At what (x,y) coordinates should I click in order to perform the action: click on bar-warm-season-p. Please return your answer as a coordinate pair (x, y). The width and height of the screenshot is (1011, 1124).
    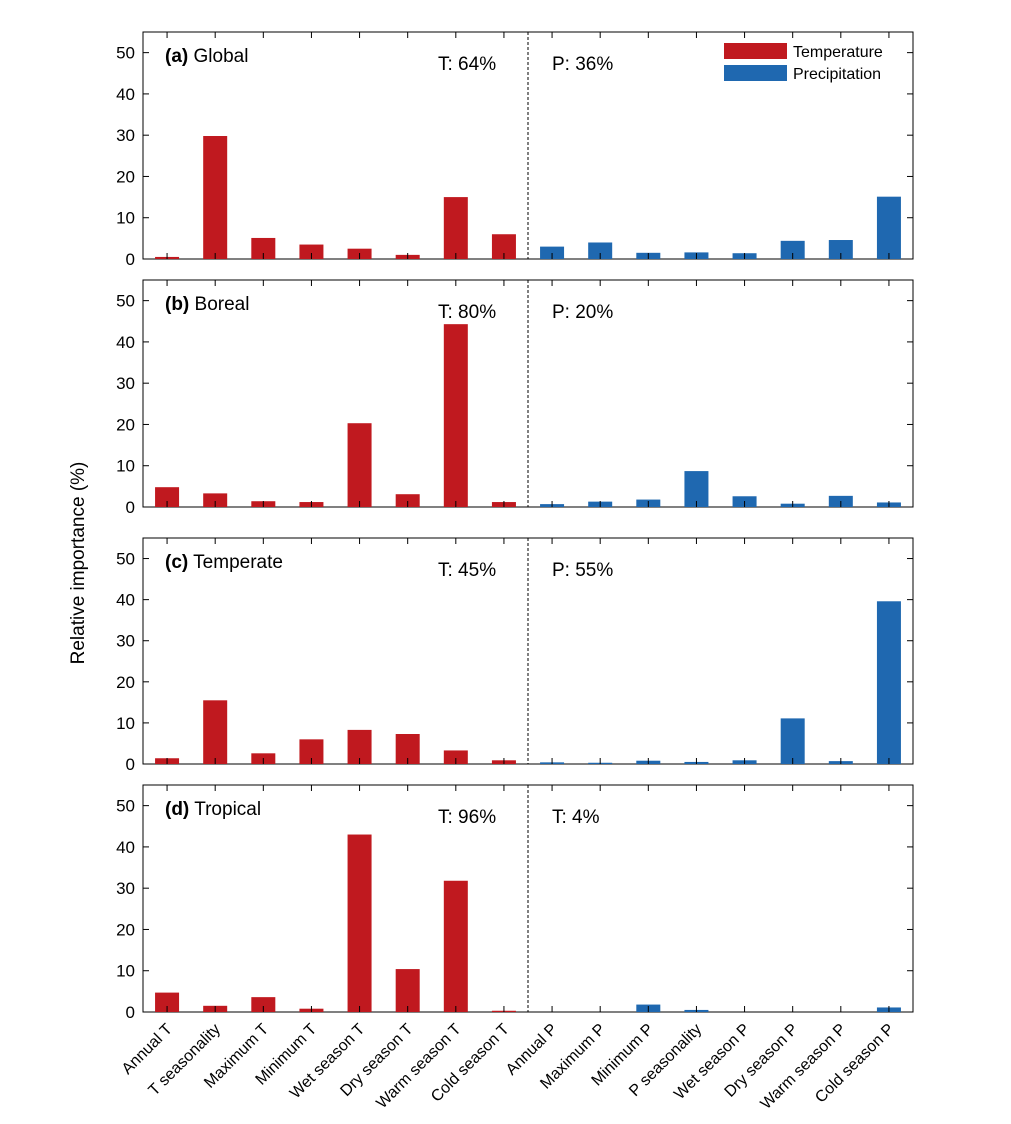
    Looking at the image, I should click on (840, 249).